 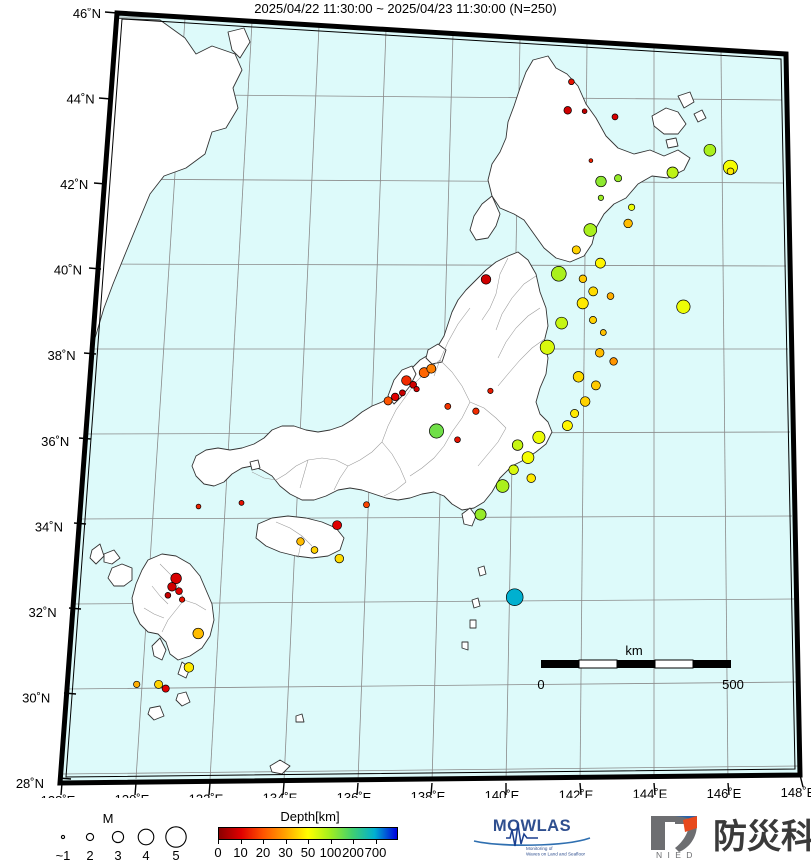 I want to click on mowlas-swoosh, so click(x=532, y=841).